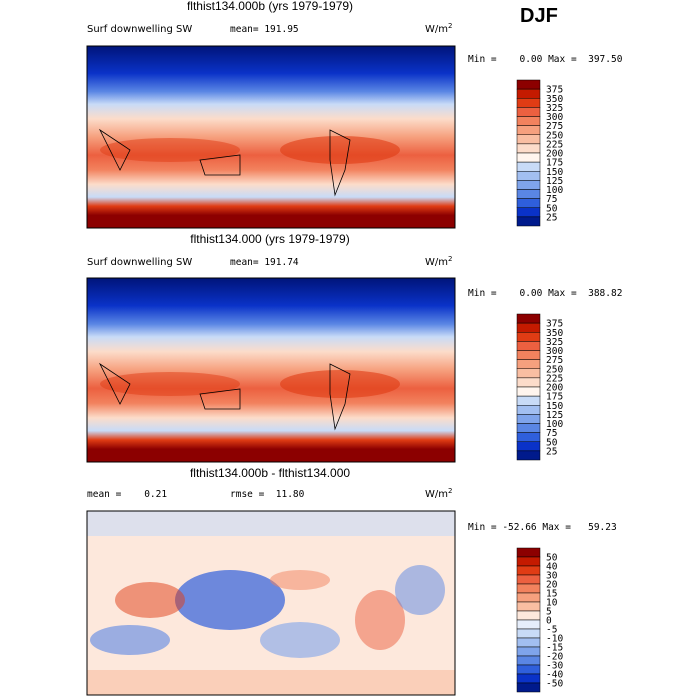 Image resolution: width=700 pixels, height=700 pixels. What do you see at coordinates (545, 293) in the screenshot?
I see `range-label: Min = 0.00 Max = 388.82` at bounding box center [545, 293].